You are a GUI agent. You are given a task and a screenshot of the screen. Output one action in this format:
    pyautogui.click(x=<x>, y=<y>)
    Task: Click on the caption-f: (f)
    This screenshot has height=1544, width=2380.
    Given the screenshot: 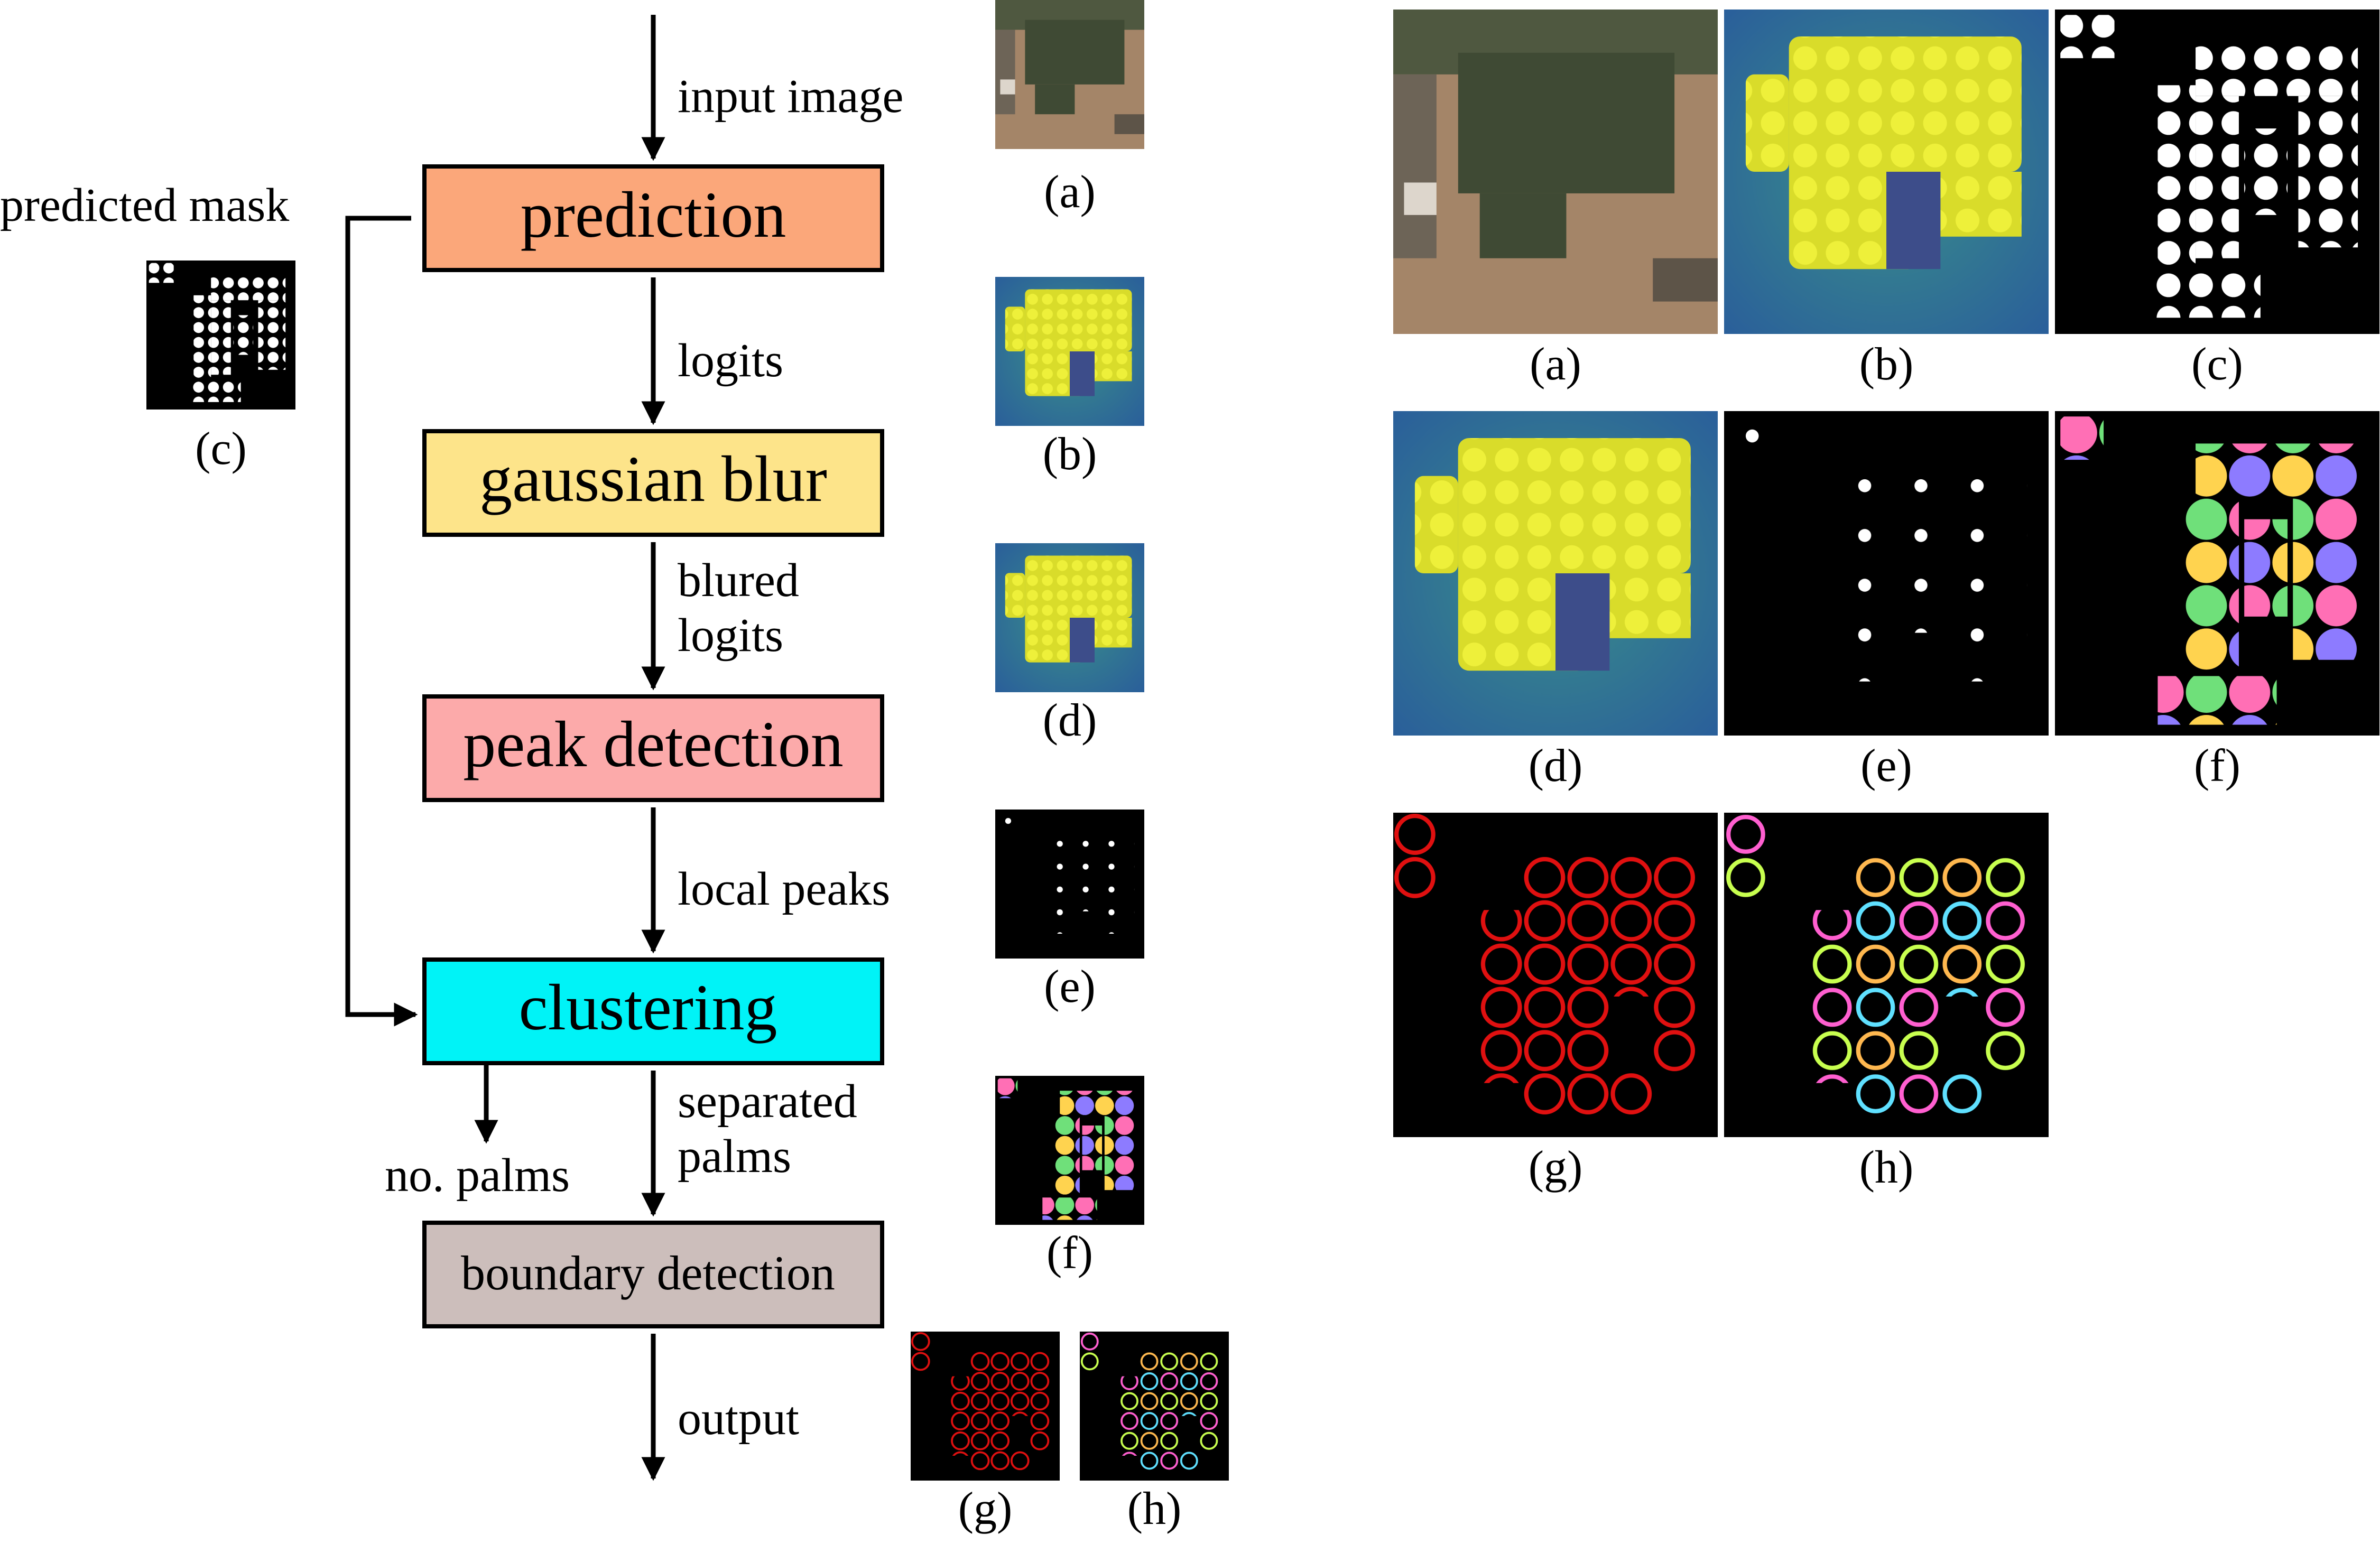 What is the action you would take?
    pyautogui.click(x=2217, y=766)
    